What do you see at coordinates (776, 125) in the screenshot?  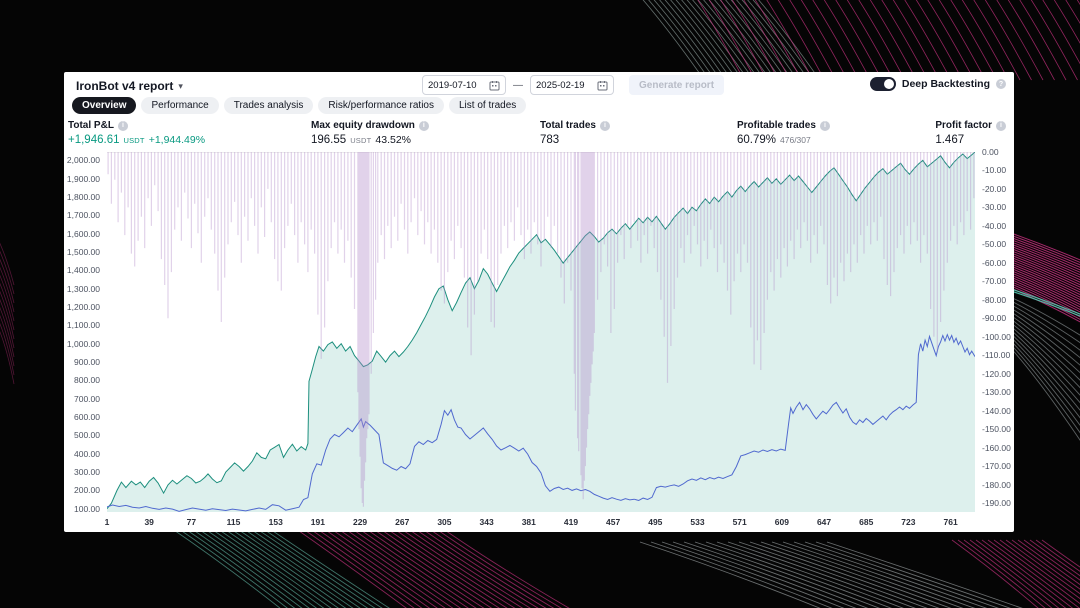 I see `stat-label: Profitable trades` at bounding box center [776, 125].